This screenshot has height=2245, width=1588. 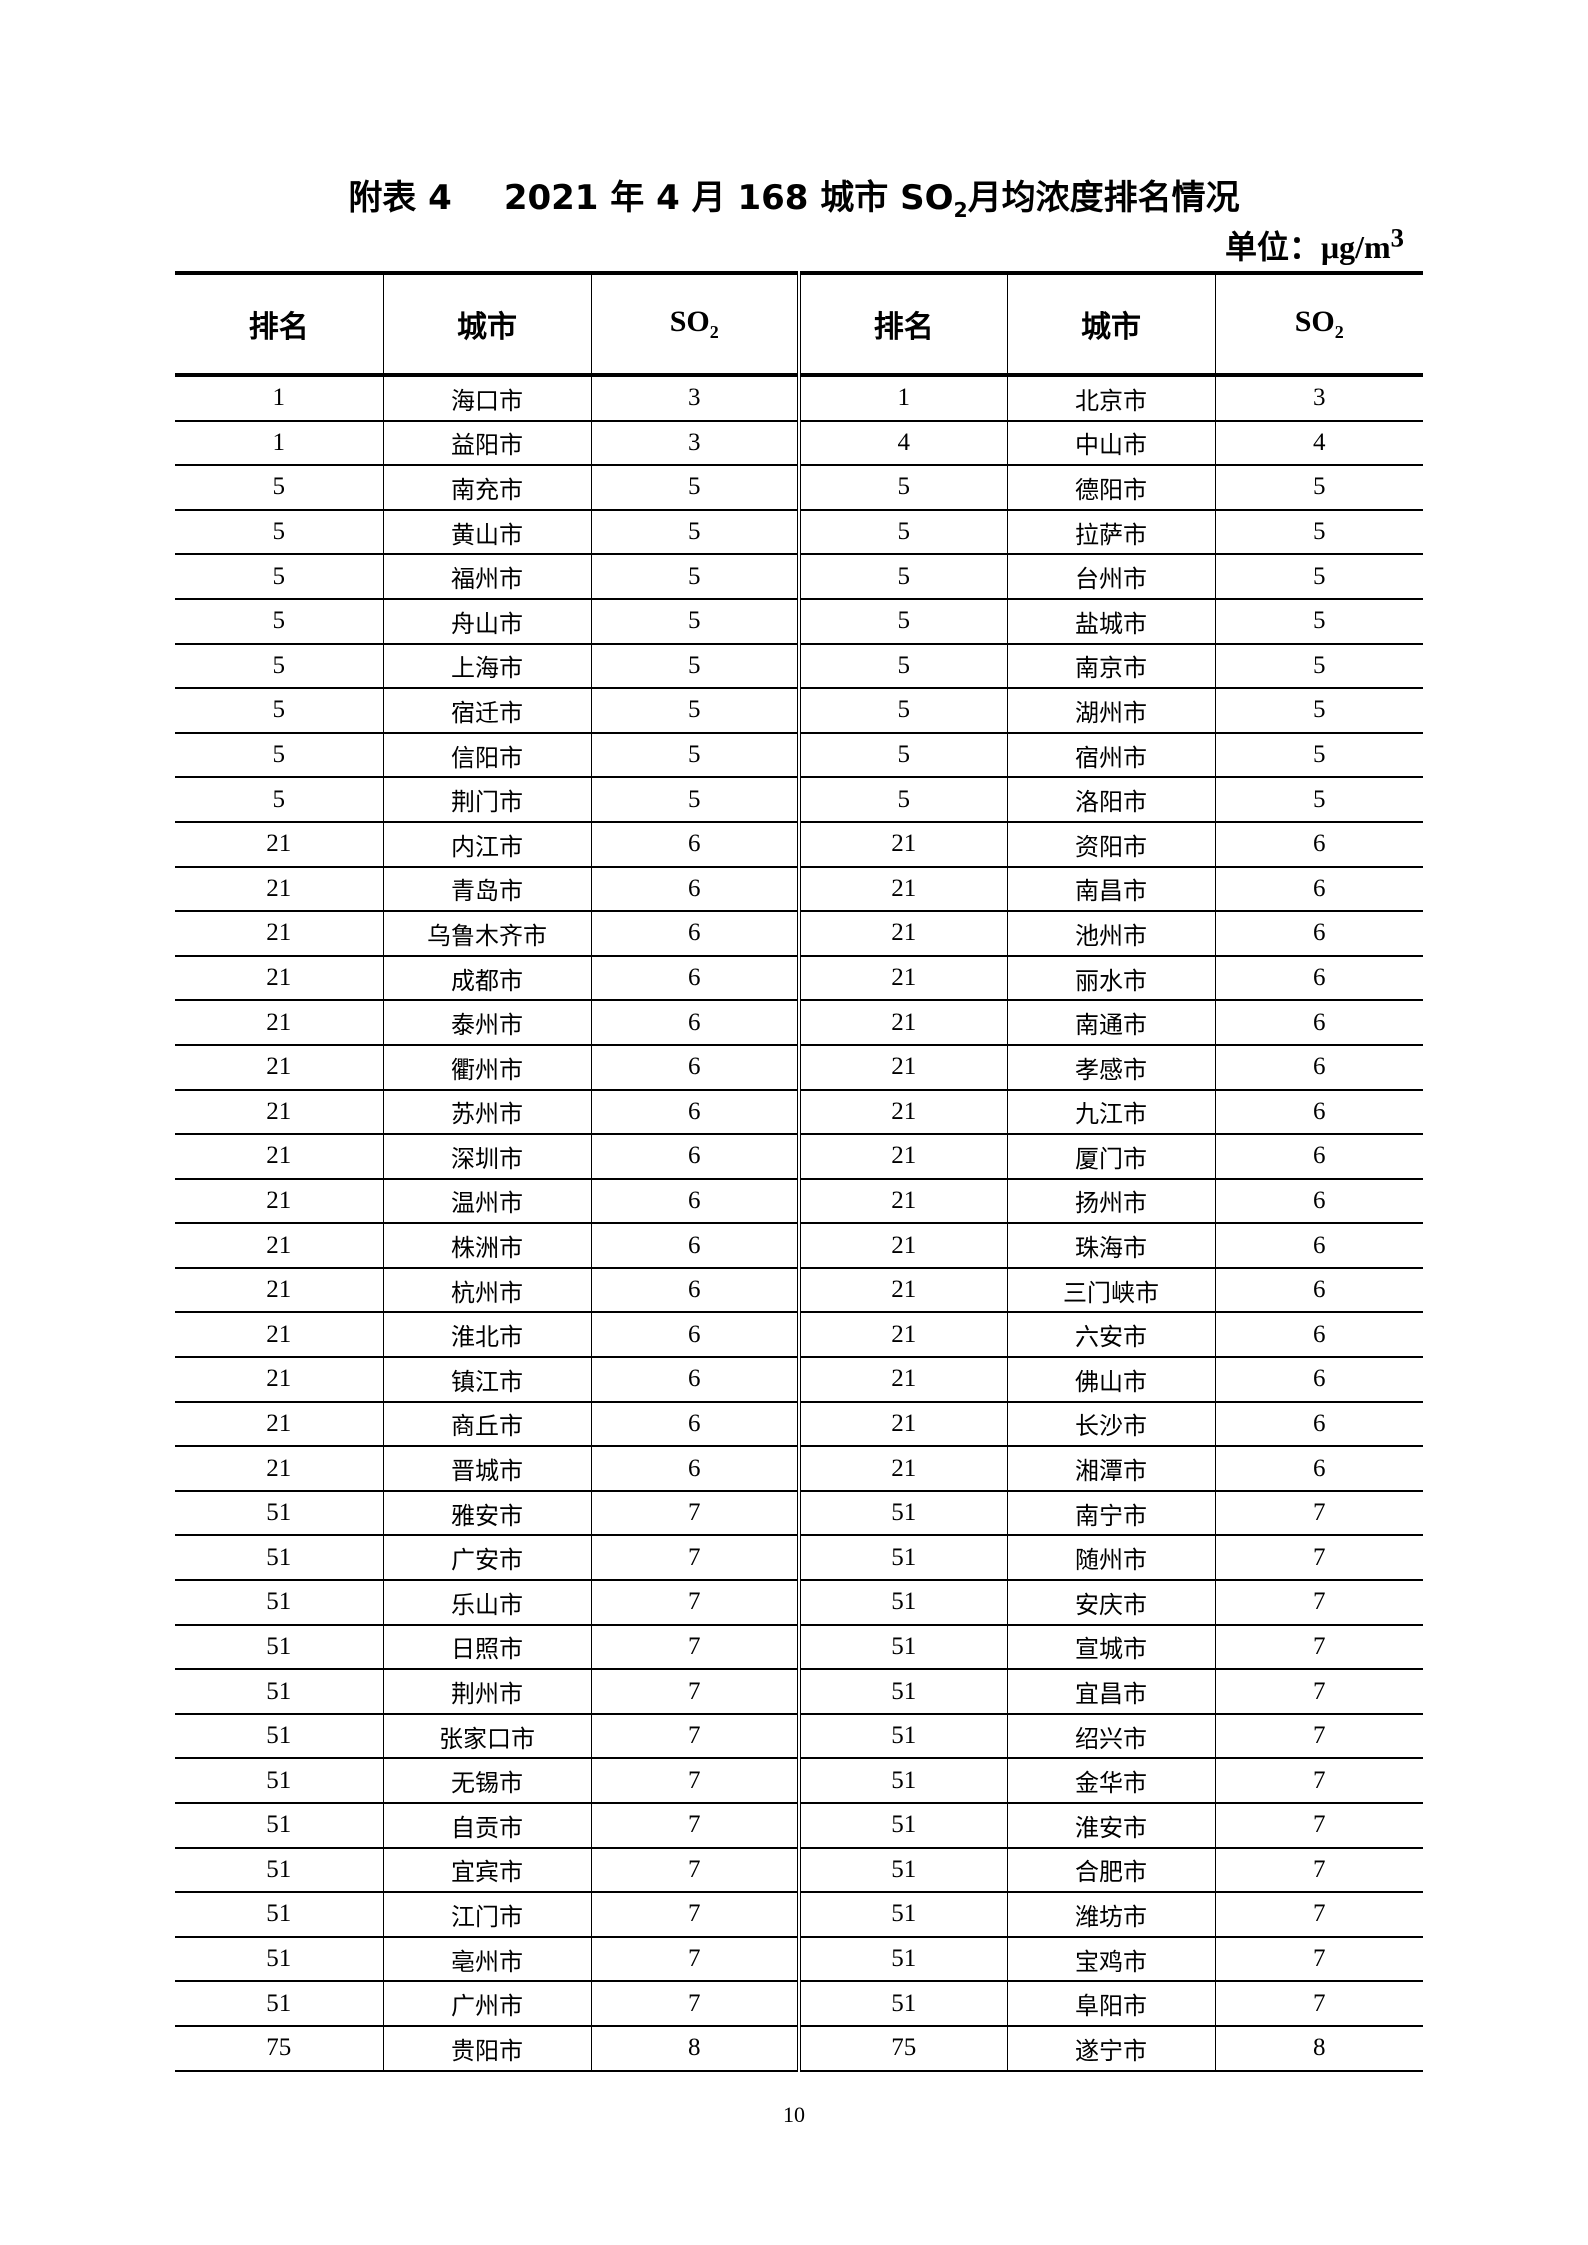 I want to click on table-row: 5 宿迁市 5 5 湖州市 5, so click(x=799, y=711).